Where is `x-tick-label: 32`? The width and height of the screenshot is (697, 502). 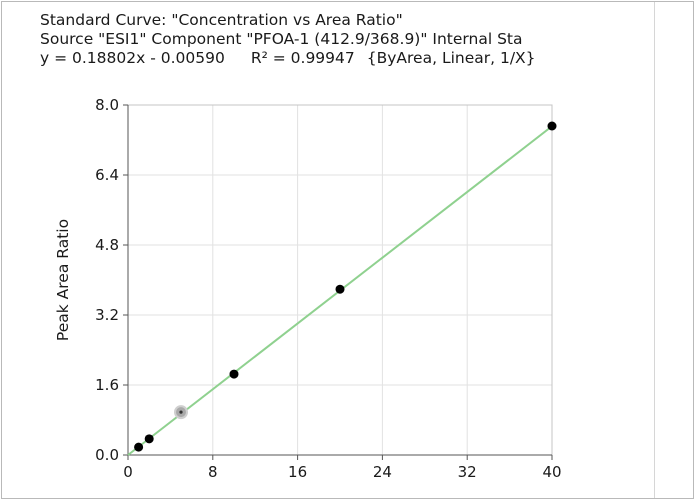
x-tick-label: 32 is located at coordinates (467, 472).